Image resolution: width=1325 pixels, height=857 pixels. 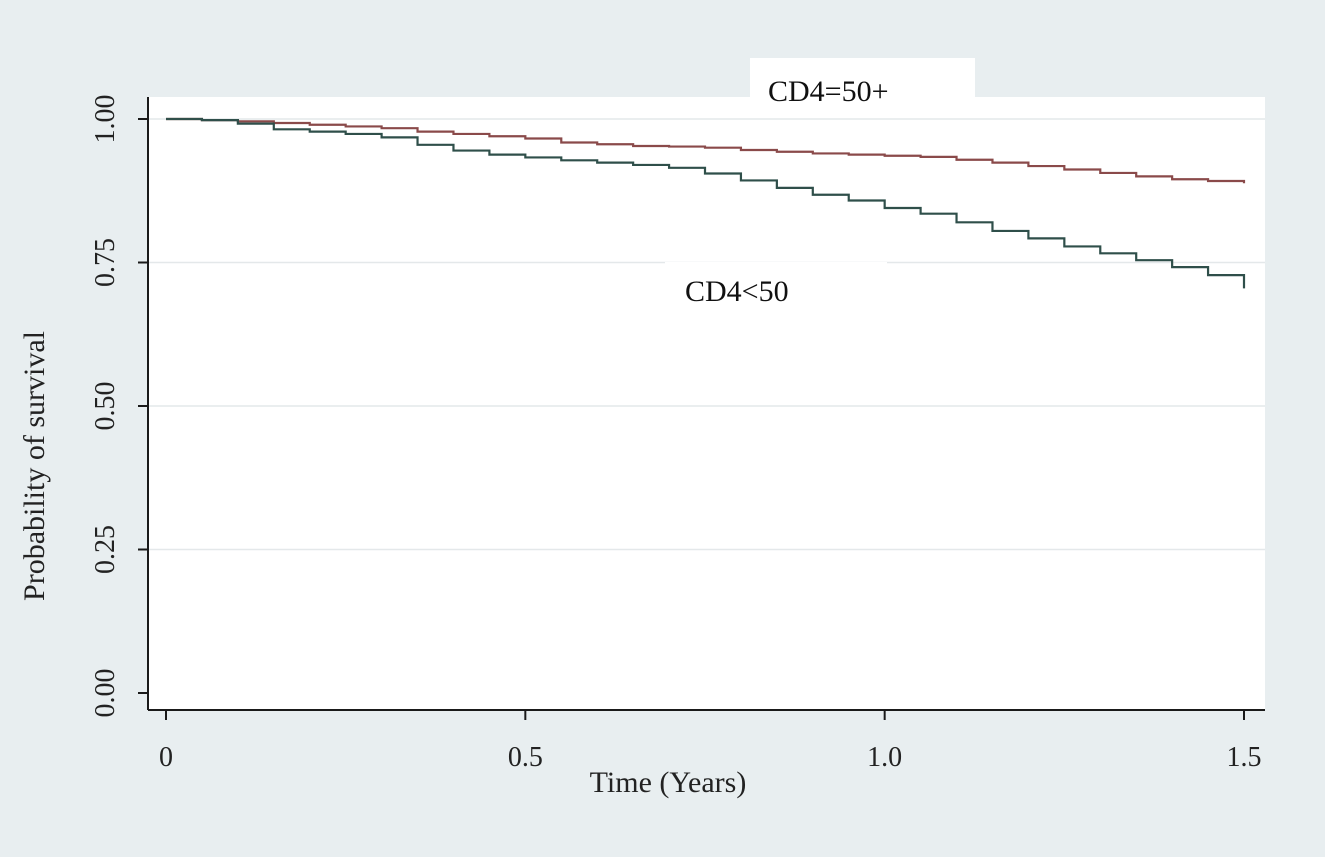 I want to click on x-tick-label-1: 0.5, so click(x=525, y=757).